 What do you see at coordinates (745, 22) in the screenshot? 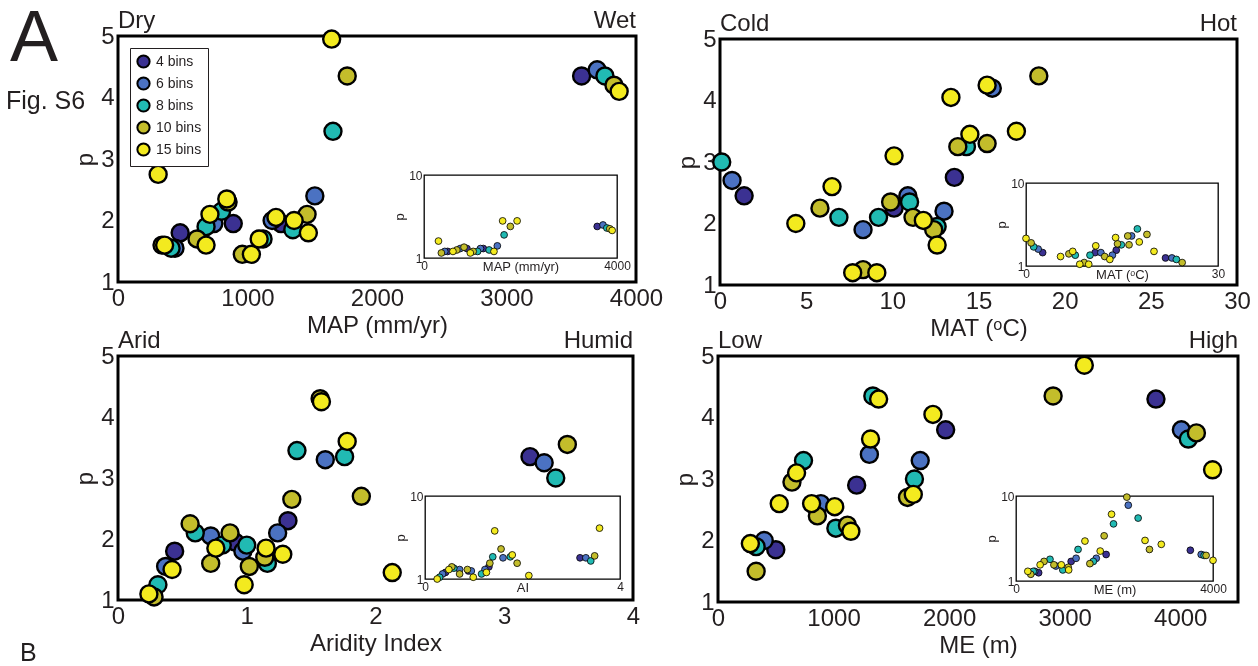
I see `text: Cold` at bounding box center [745, 22].